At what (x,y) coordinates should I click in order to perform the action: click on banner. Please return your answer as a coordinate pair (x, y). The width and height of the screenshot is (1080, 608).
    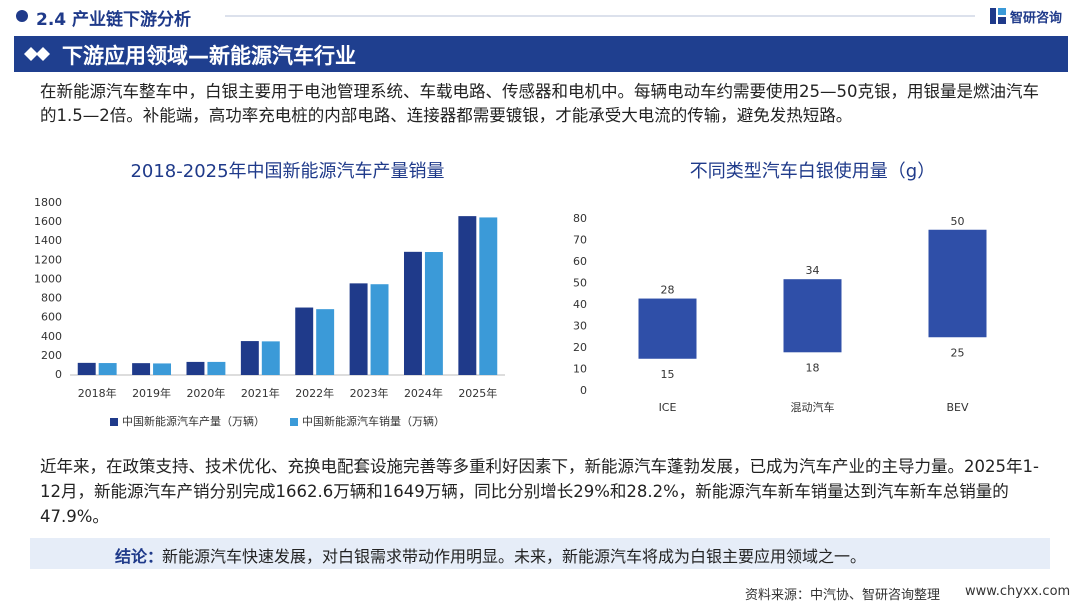
    Looking at the image, I should click on (541, 54).